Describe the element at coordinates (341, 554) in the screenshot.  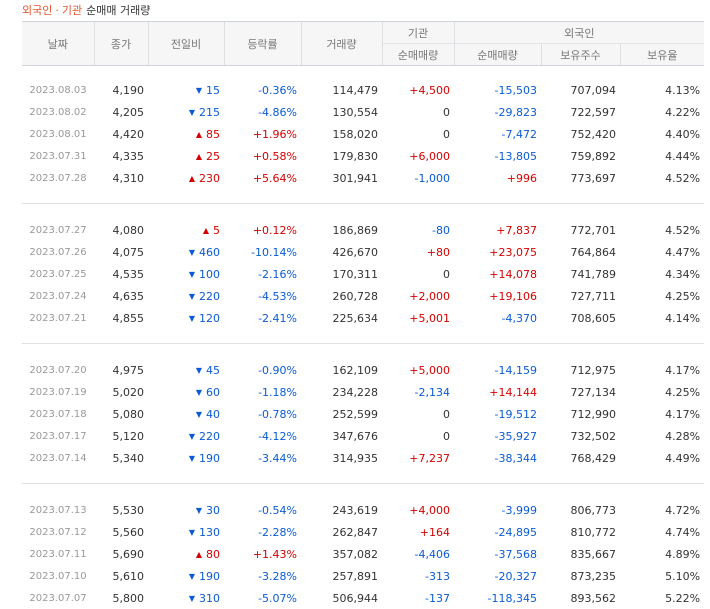
I see `volume-cell: 357,082` at that location.